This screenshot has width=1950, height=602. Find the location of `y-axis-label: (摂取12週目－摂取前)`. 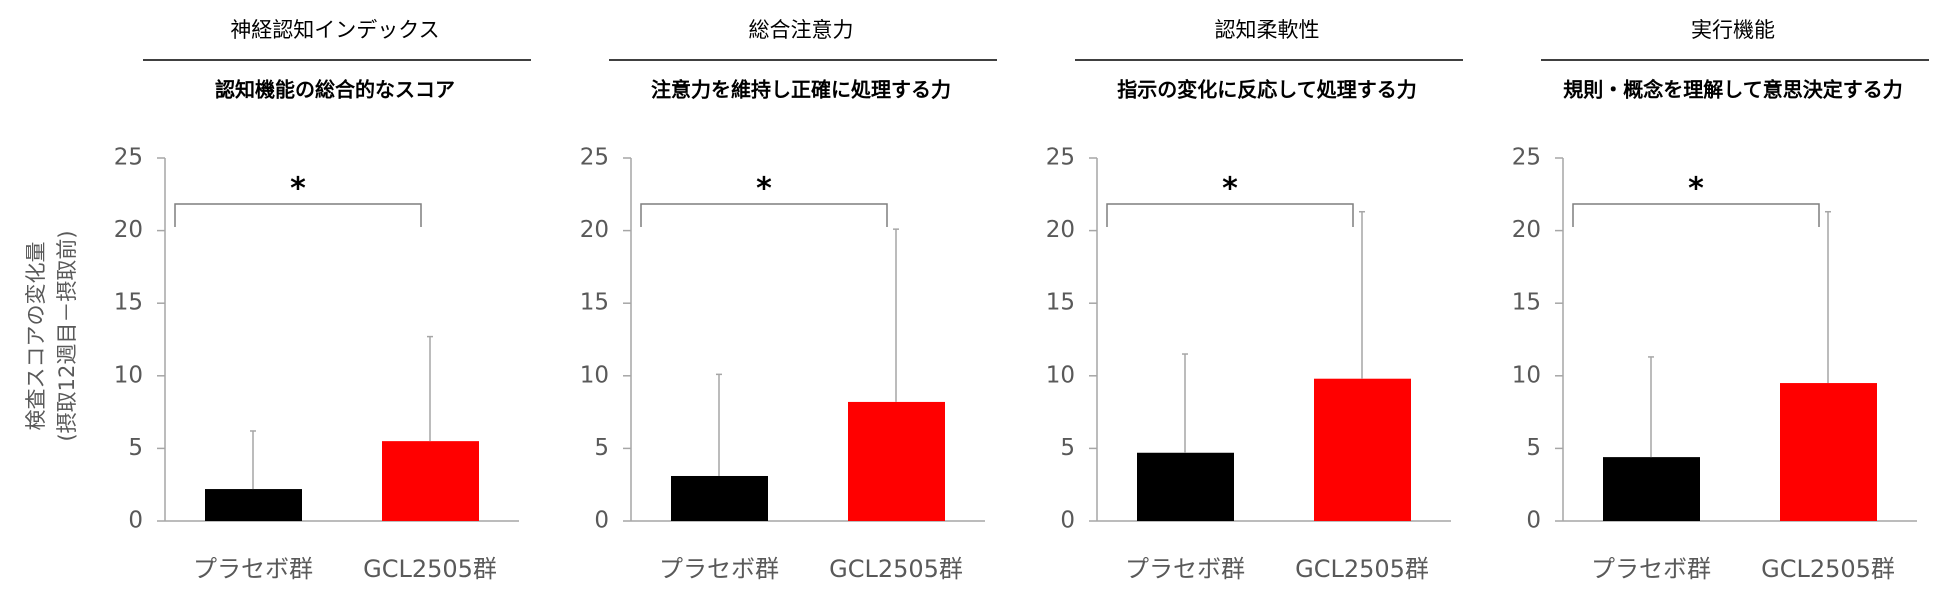

y-axis-label: (摂取12週目－摂取前) is located at coordinates (67, 335).